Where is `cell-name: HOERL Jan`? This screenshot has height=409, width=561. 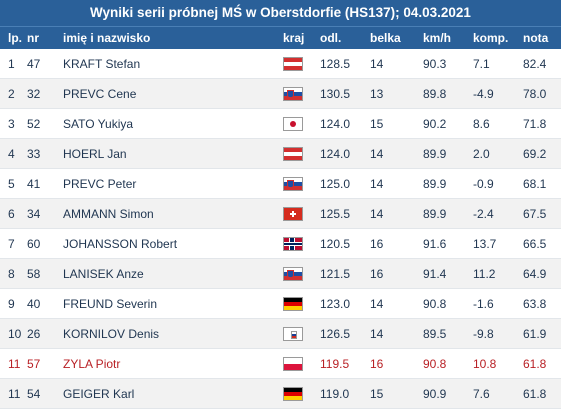 cell-name: HOERL Jan is located at coordinates (173, 153).